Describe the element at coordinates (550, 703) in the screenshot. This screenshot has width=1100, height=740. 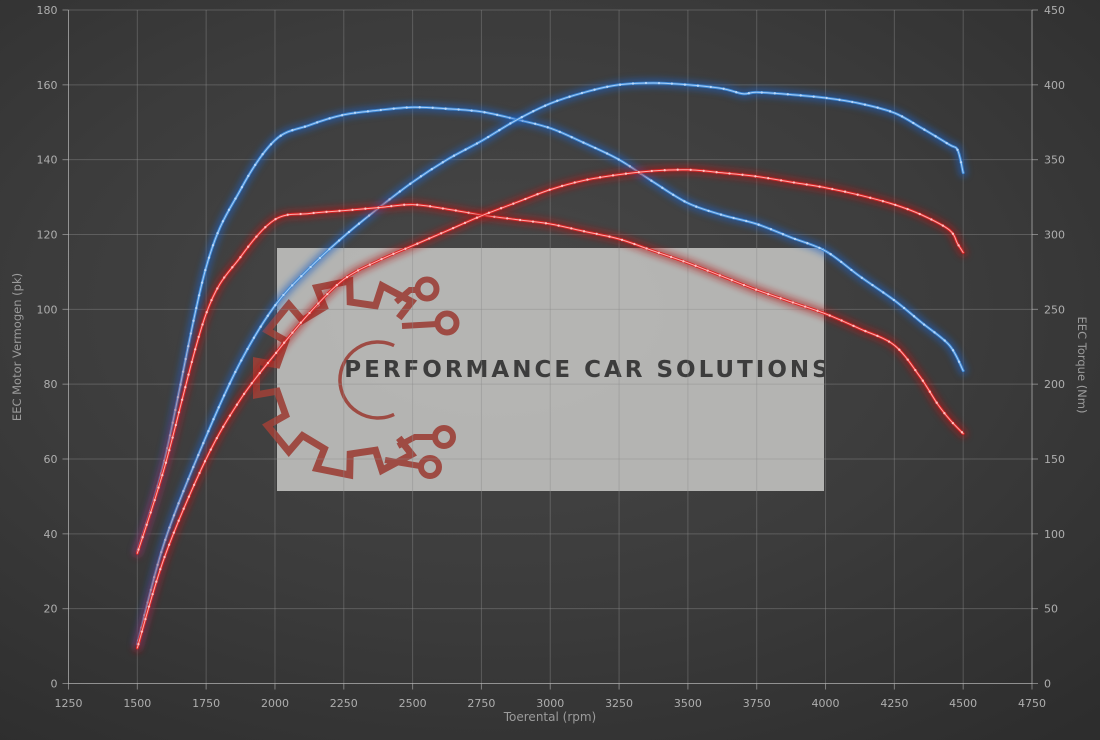
I see `x-tick-label: 3000` at that location.